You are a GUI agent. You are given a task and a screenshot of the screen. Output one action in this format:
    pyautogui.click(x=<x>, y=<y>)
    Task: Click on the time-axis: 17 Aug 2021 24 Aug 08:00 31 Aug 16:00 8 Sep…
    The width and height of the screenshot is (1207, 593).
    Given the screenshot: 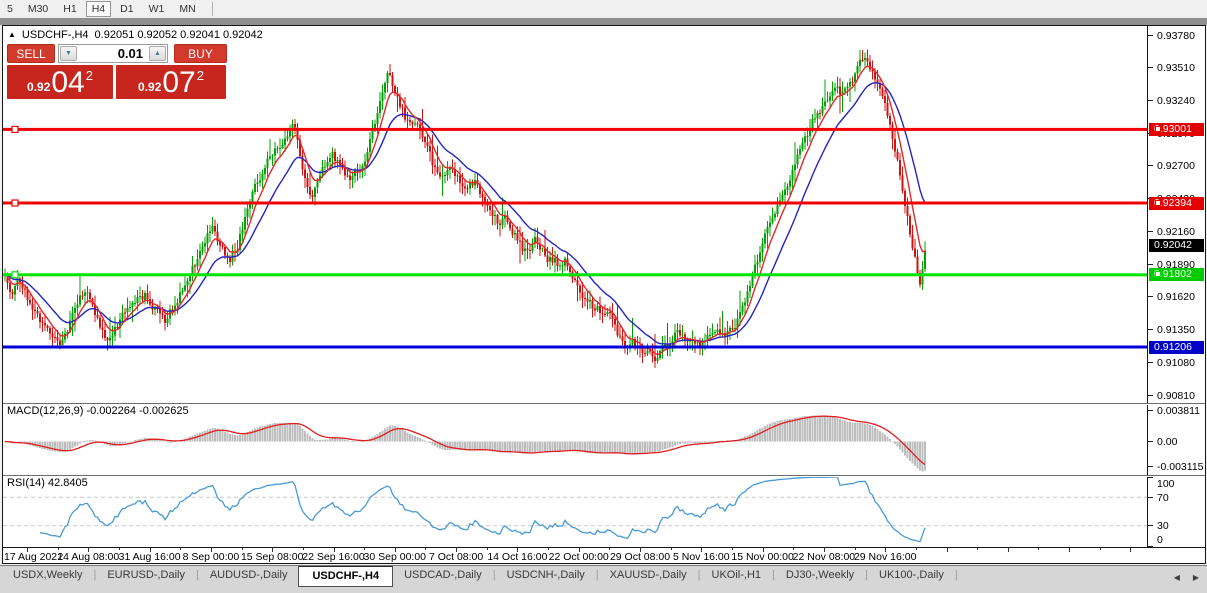 What is the action you would take?
    pyautogui.click(x=604, y=555)
    